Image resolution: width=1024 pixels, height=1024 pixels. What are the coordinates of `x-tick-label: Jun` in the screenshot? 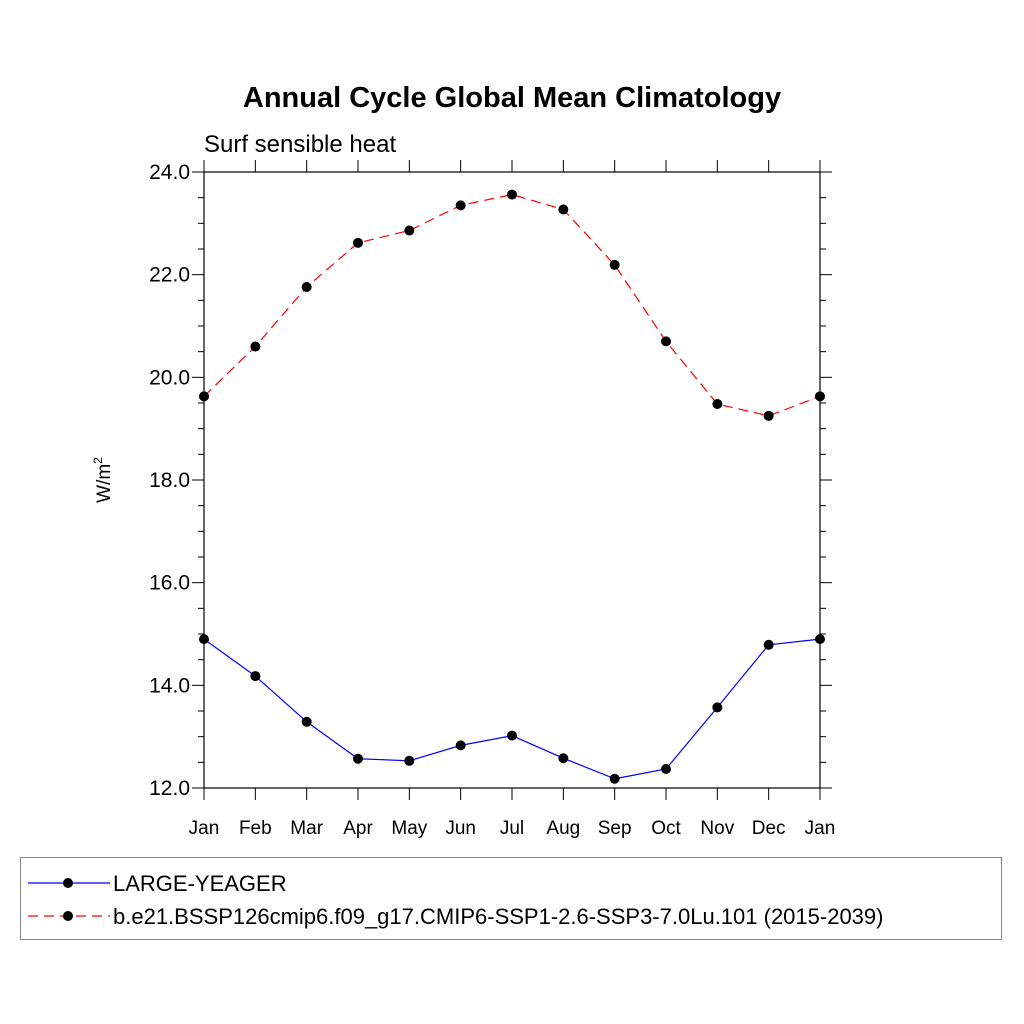 It's located at (460, 828).